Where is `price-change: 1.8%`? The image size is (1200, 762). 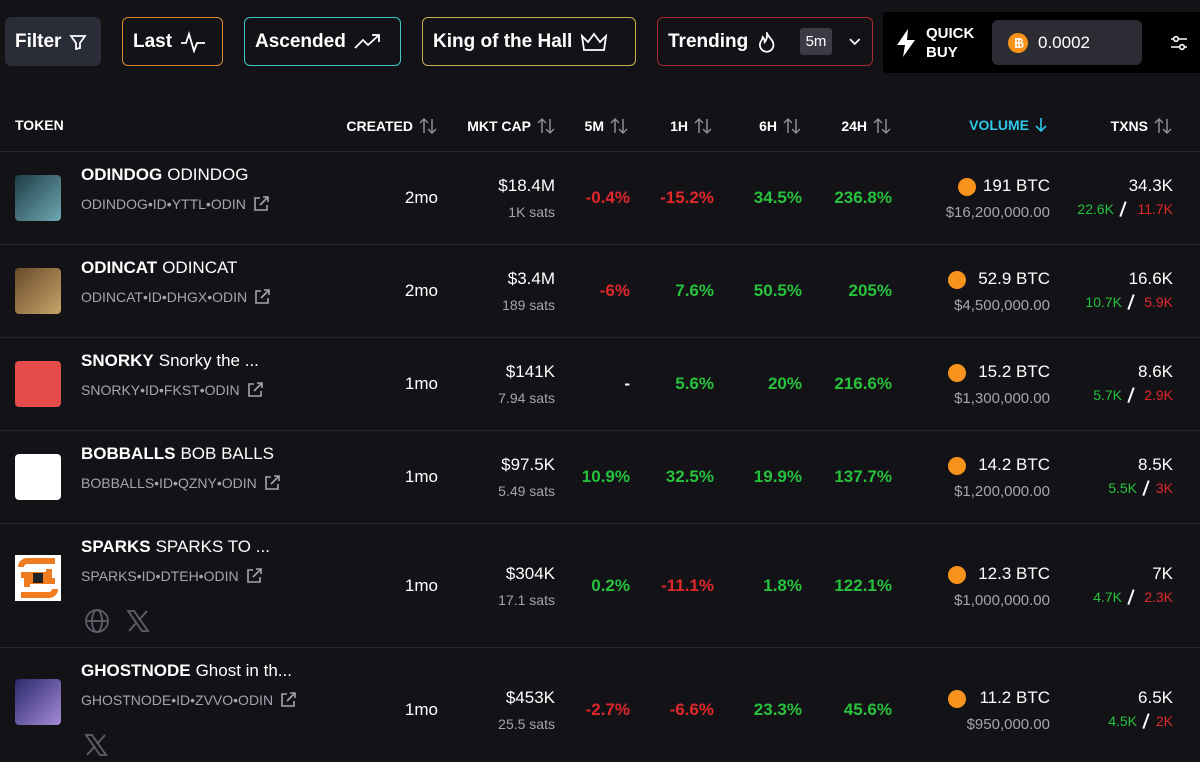
price-change: 1.8% is located at coordinates (782, 585).